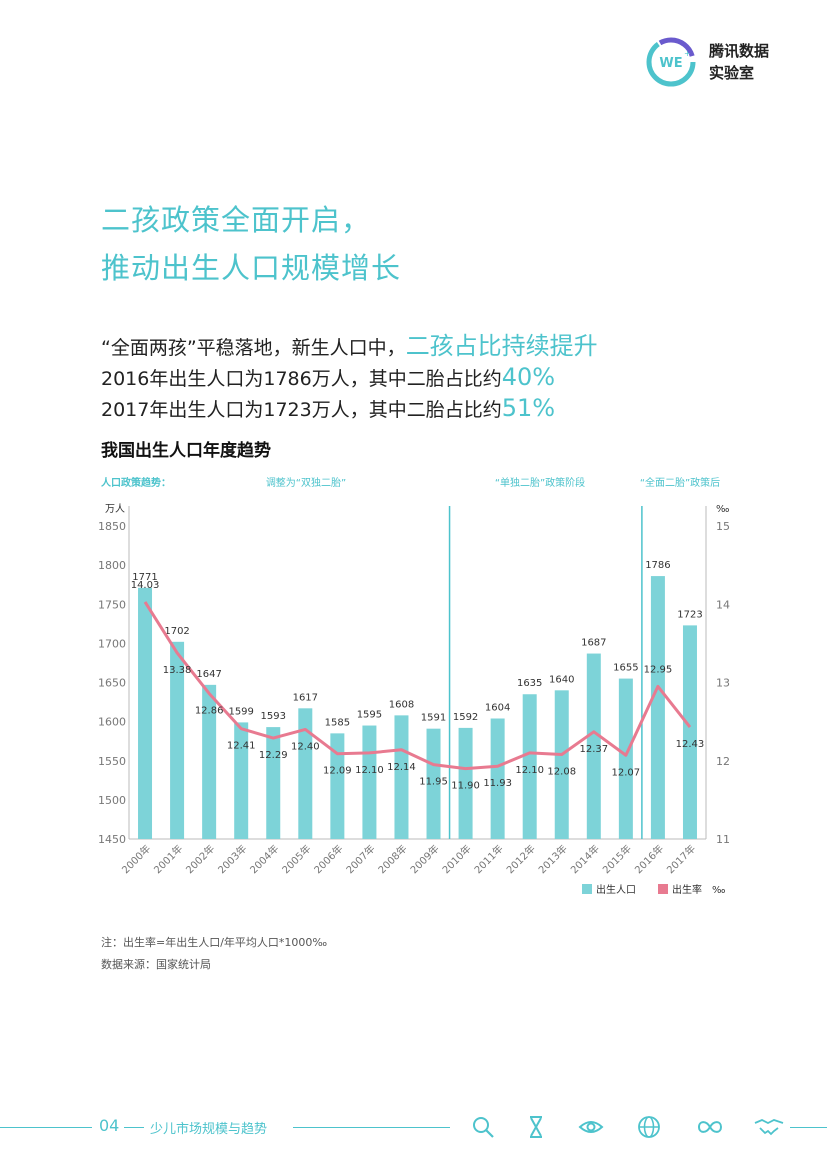  What do you see at coordinates (214, 954) in the screenshot?
I see `notes: 注：出生率=年出生人口/年平均人口*1000‰ 数据来源：国家统计局` at bounding box center [214, 954].